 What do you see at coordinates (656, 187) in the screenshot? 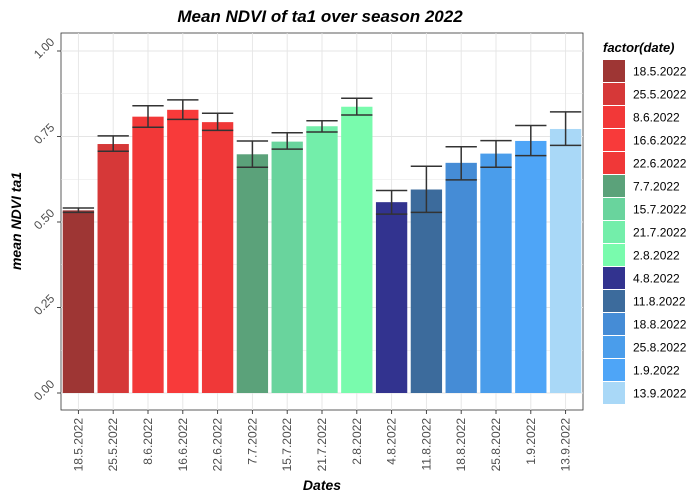
I see `legend-label: 7.7.2022` at bounding box center [656, 187].